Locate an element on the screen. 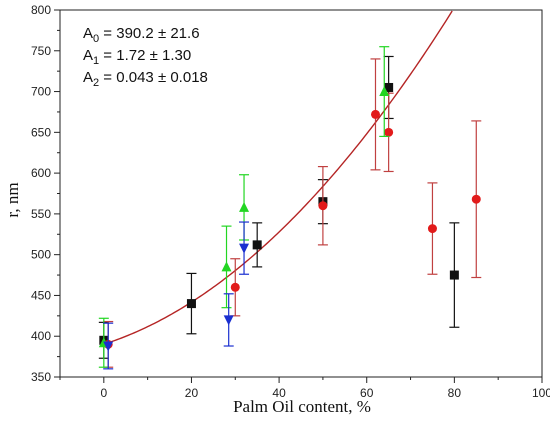  x-tick-label: 40 is located at coordinates (279, 393).